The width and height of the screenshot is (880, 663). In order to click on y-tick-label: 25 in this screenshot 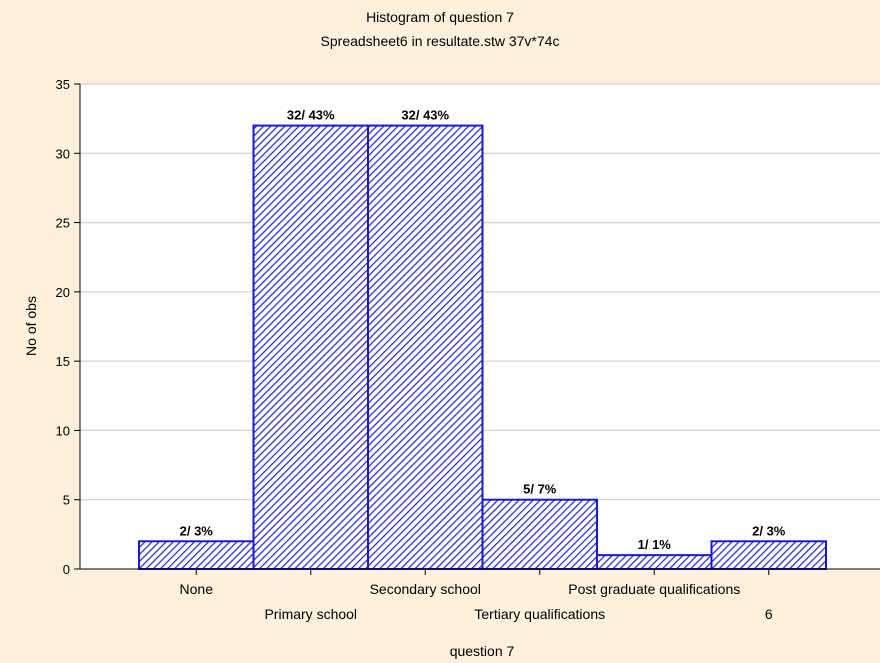, I will do `click(63, 223)`.